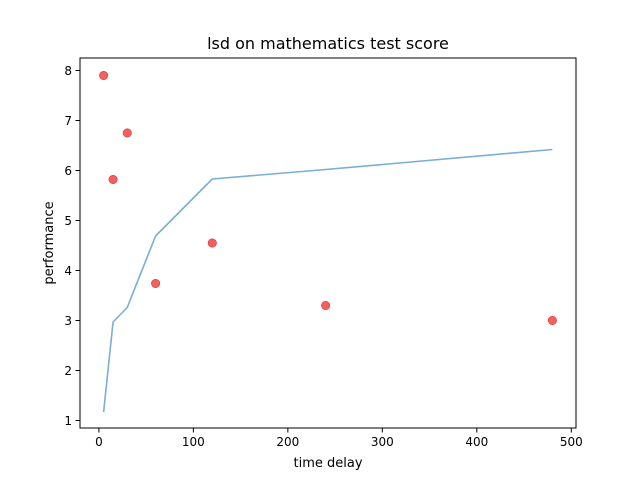  Describe the element at coordinates (68, 371) in the screenshot. I see `y-tick-label: 2` at that location.